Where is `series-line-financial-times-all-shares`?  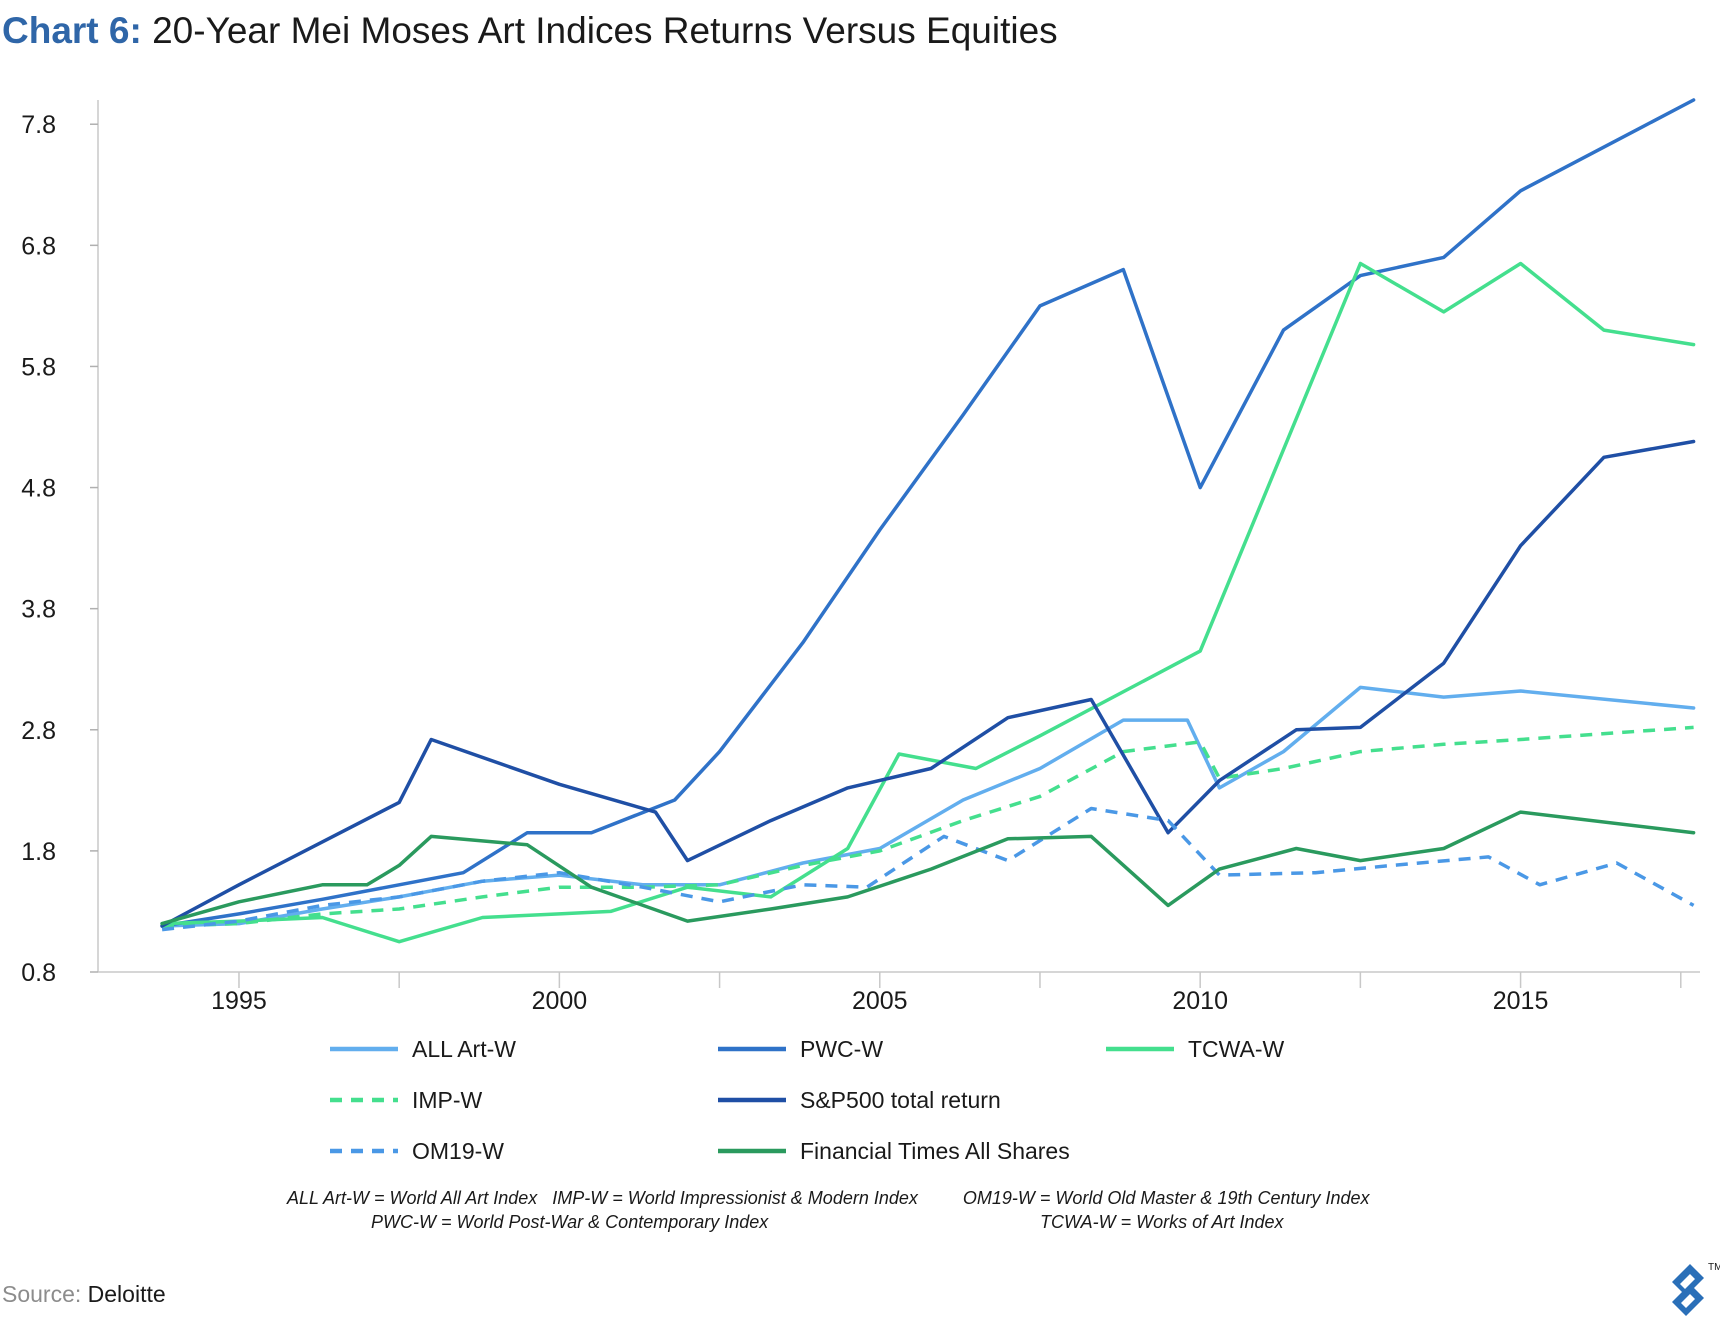
series-line-financial-times-all-shares is located at coordinates (928, 868).